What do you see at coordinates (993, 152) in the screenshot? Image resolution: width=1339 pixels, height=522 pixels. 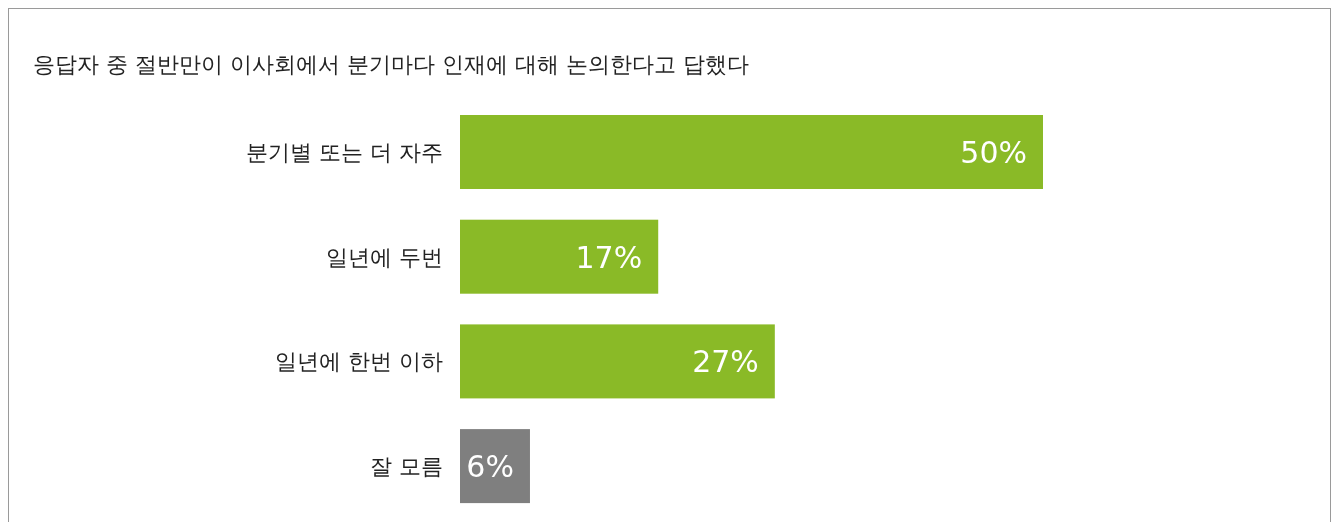 I see `data-label: 50%` at bounding box center [993, 152].